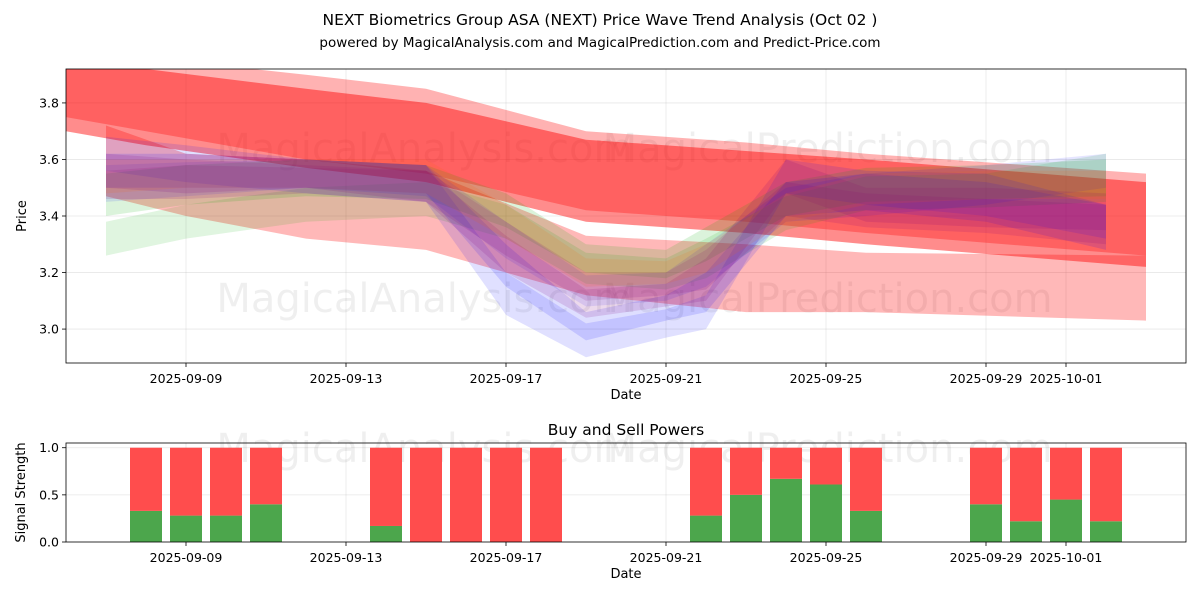 The height and width of the screenshot is (600, 1200). What do you see at coordinates (626, 430) in the screenshot?
I see `bottom-chart-title: Buy and Sell Powers` at bounding box center [626, 430].